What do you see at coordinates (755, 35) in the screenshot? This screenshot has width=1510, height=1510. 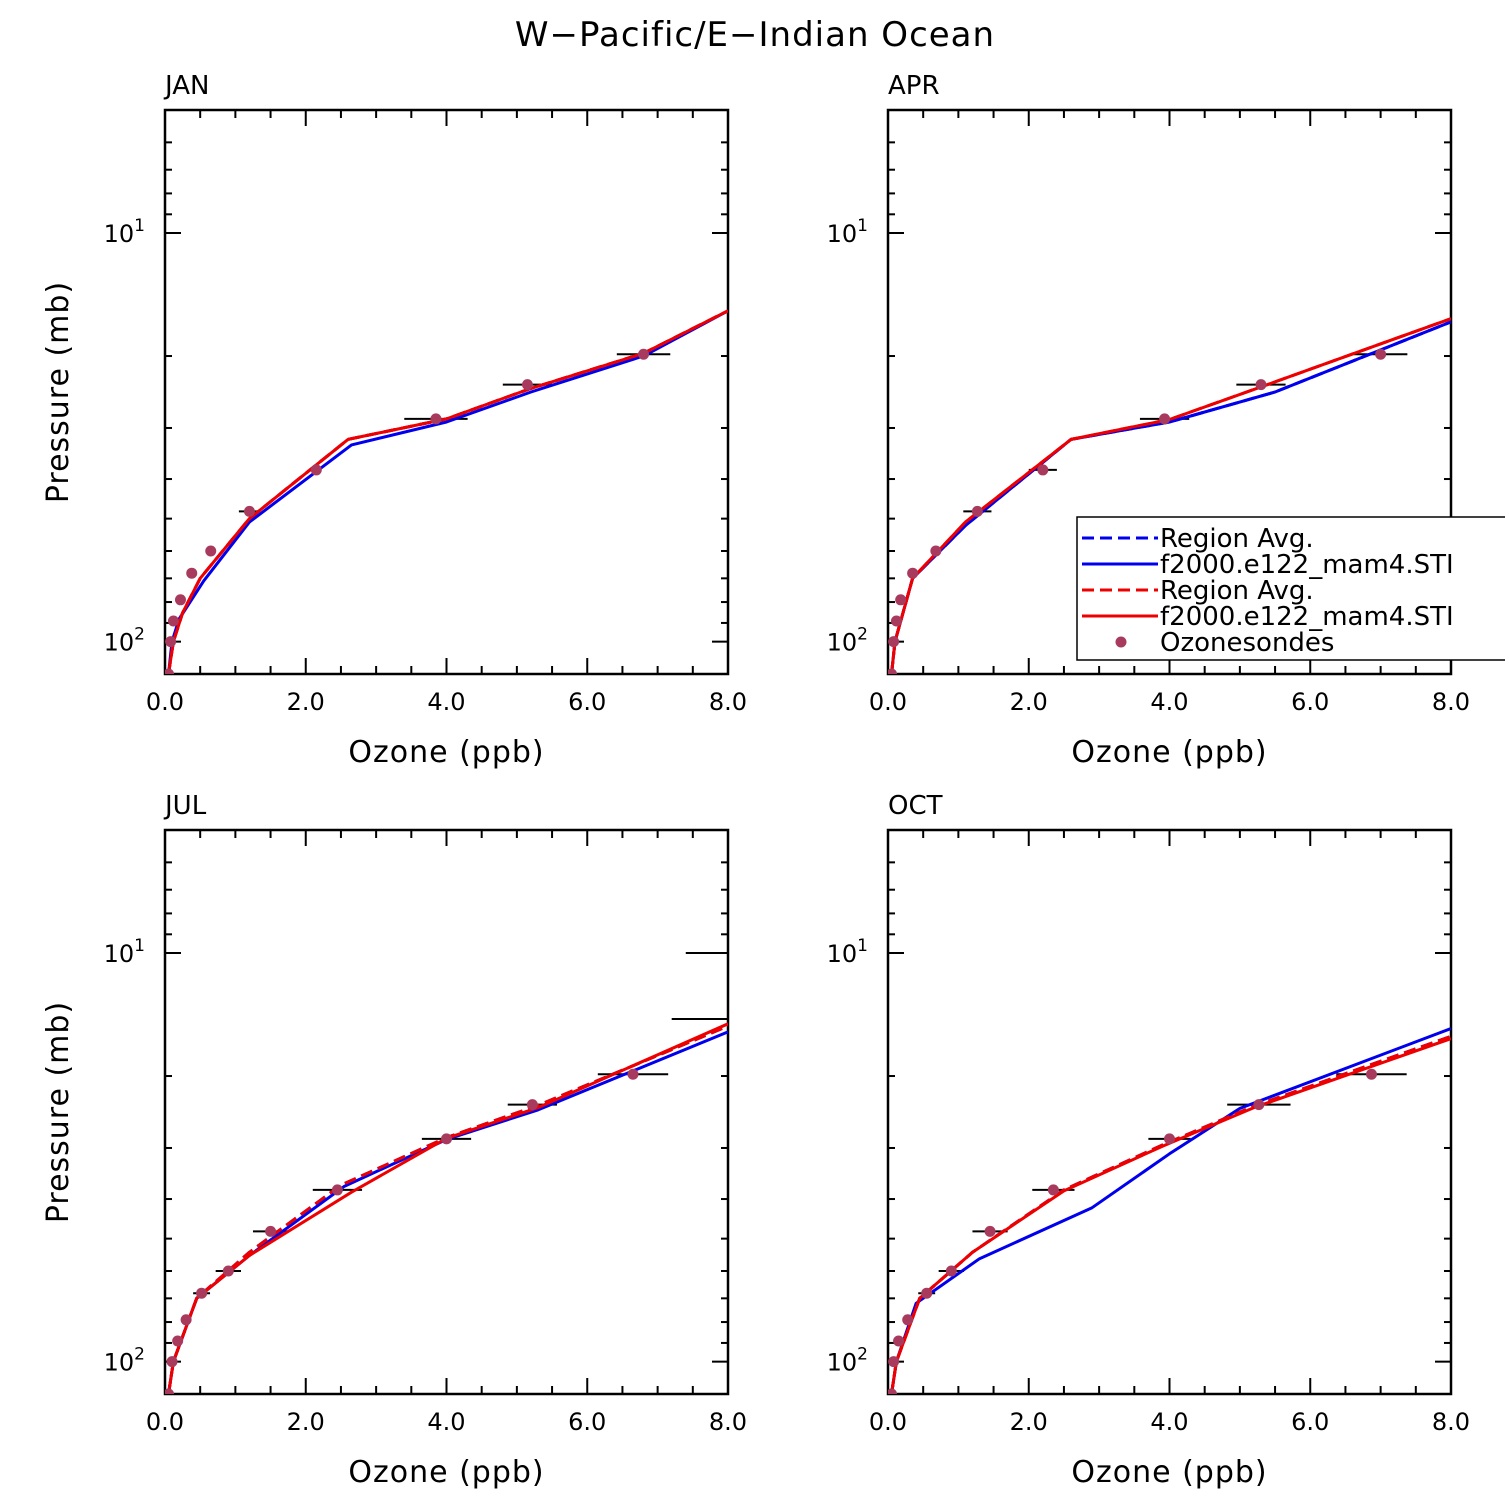 I see `figure-title: W−Pacific/E−Indian Ocean` at bounding box center [755, 35].